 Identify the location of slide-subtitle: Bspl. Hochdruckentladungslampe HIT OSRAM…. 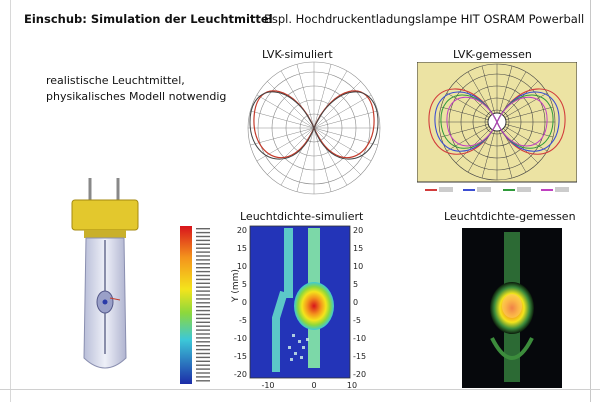
(424, 19).